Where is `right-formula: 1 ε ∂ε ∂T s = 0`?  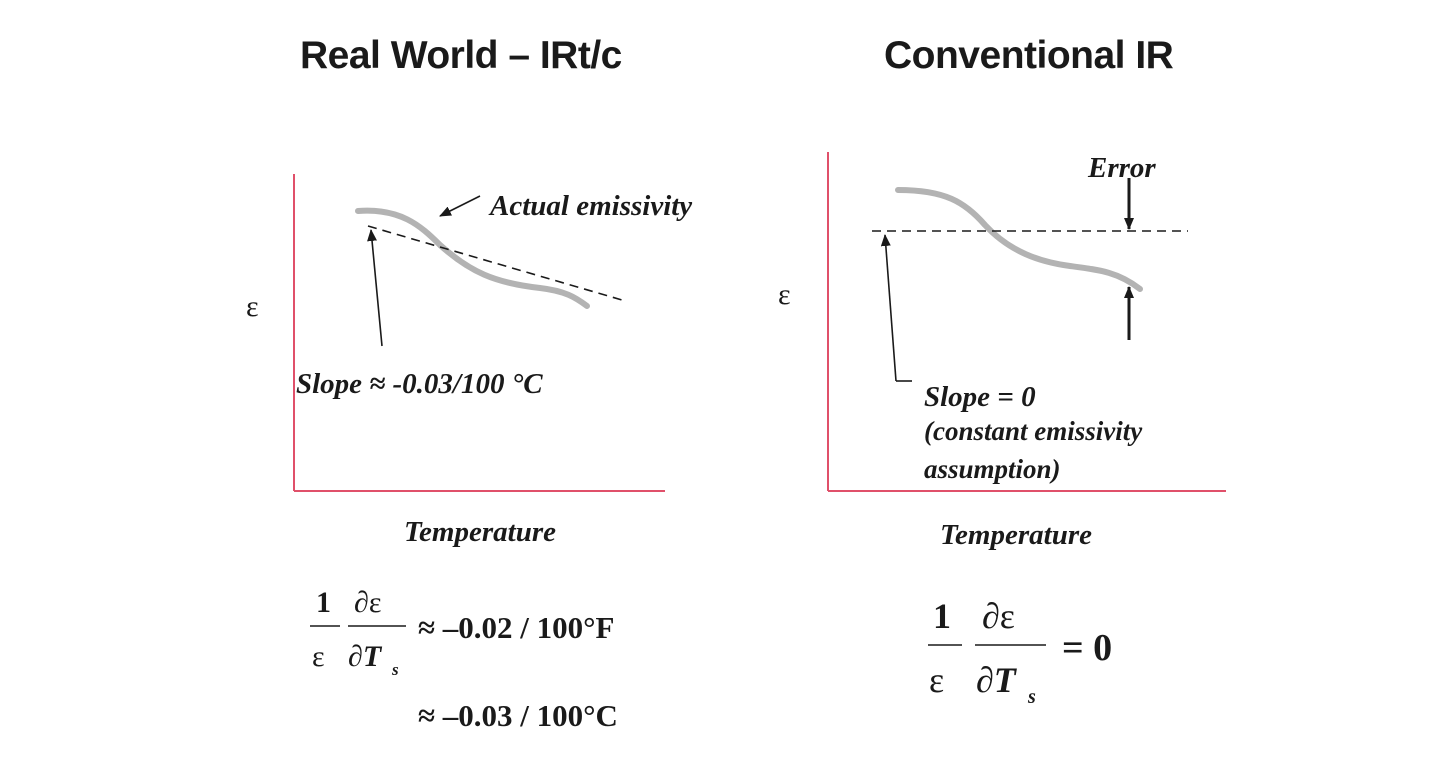 right-formula: 1 ε ∂ε ∂T s = 0 is located at coordinates (1020, 652).